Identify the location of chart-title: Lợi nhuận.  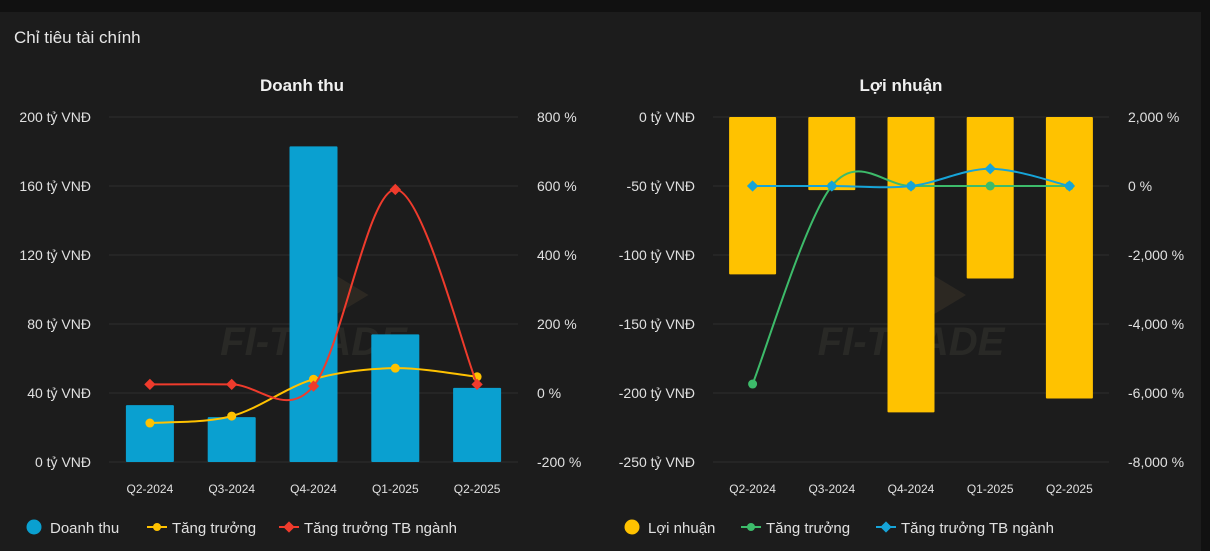
(901, 85).